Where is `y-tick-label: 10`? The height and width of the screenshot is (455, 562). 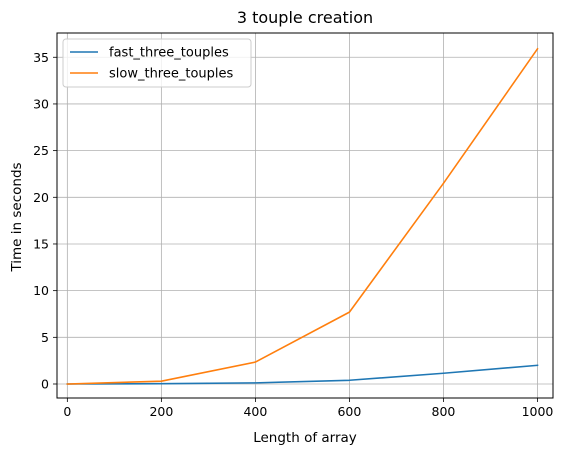 y-tick-label: 10 is located at coordinates (41, 290).